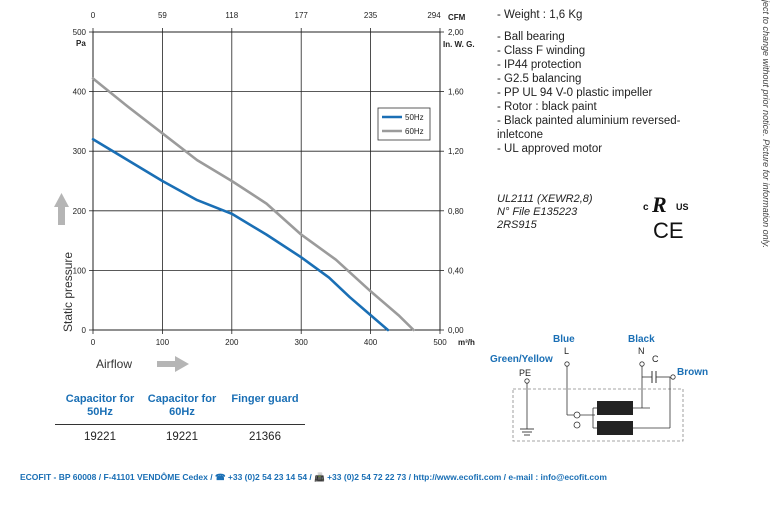 Image resolution: width=779 pixels, height=506 pixels. I want to click on top-unit-label: CFM, so click(457, 17).